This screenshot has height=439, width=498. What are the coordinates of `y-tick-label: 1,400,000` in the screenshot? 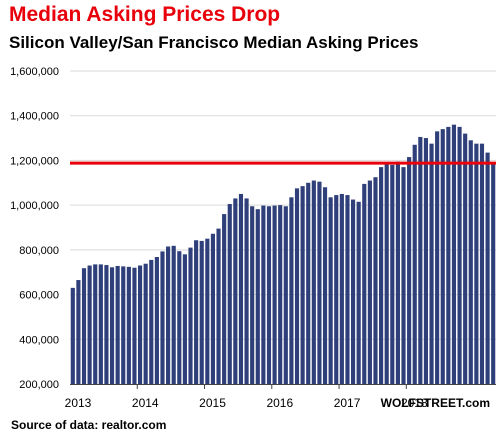 It's located at (34, 117).